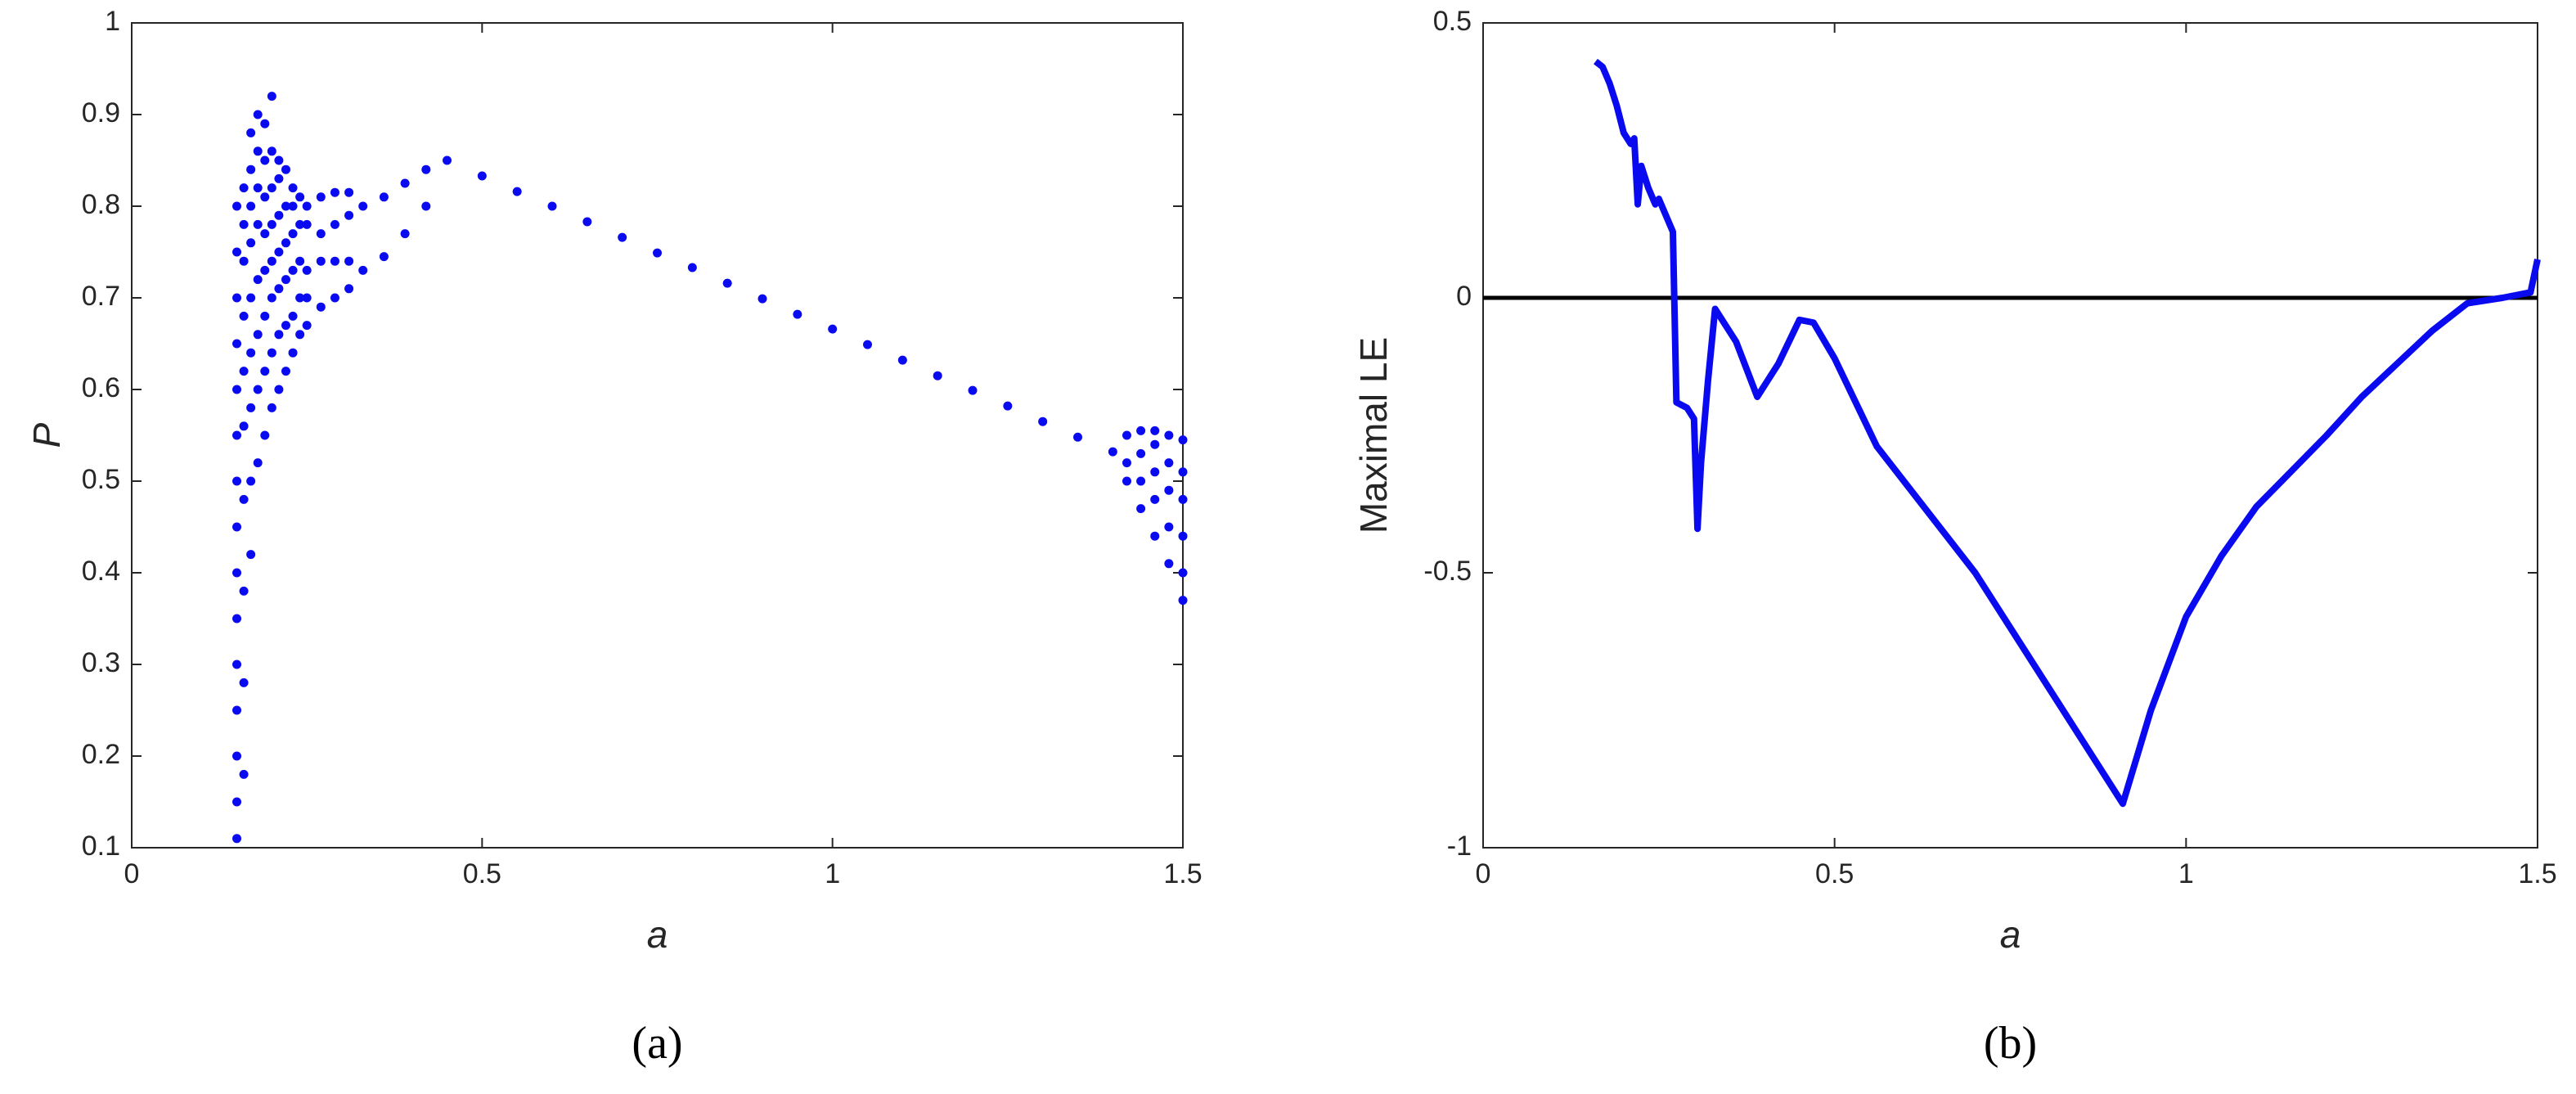 This screenshot has width=2576, height=1094. Describe the element at coordinates (101, 112) in the screenshot. I see `y-tick-label: 0.9` at that location.